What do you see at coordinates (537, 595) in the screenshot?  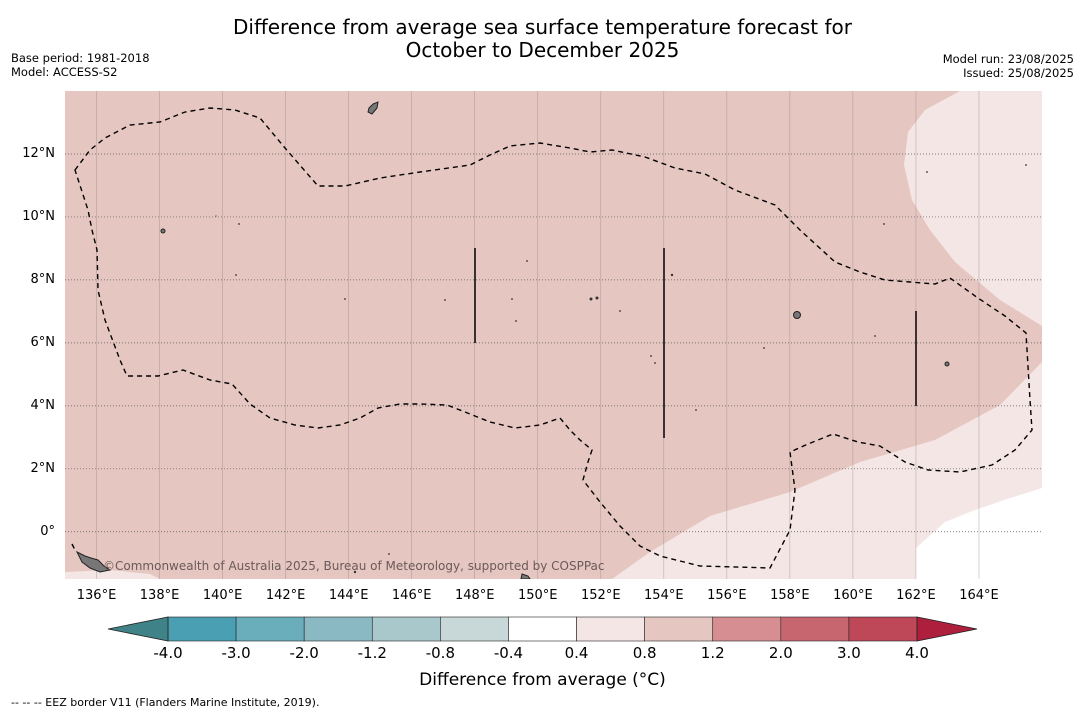 I see `longitude-label: 150°E` at bounding box center [537, 595].